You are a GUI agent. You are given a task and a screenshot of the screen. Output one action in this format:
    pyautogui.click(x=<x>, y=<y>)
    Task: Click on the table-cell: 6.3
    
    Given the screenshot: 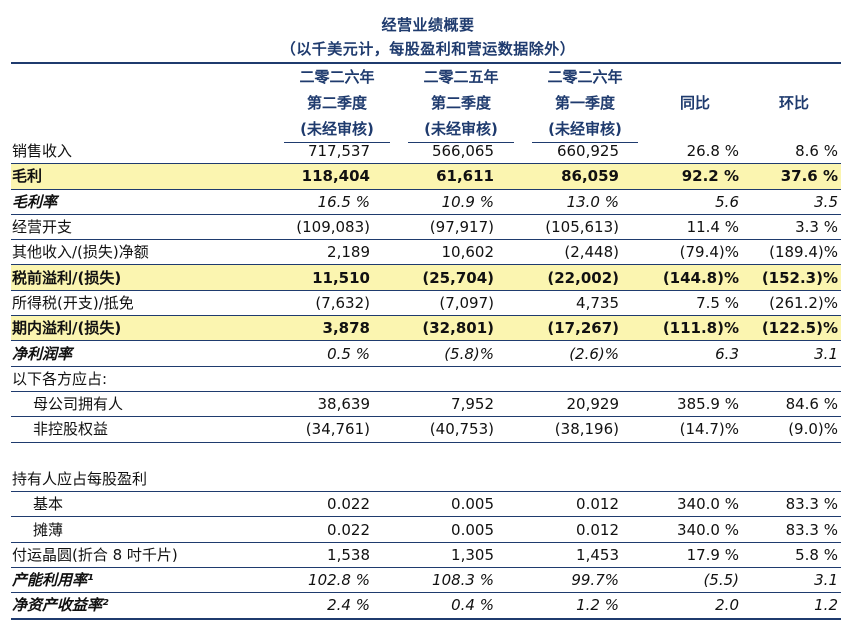 What is the action you would take?
    pyautogui.click(x=690, y=353)
    